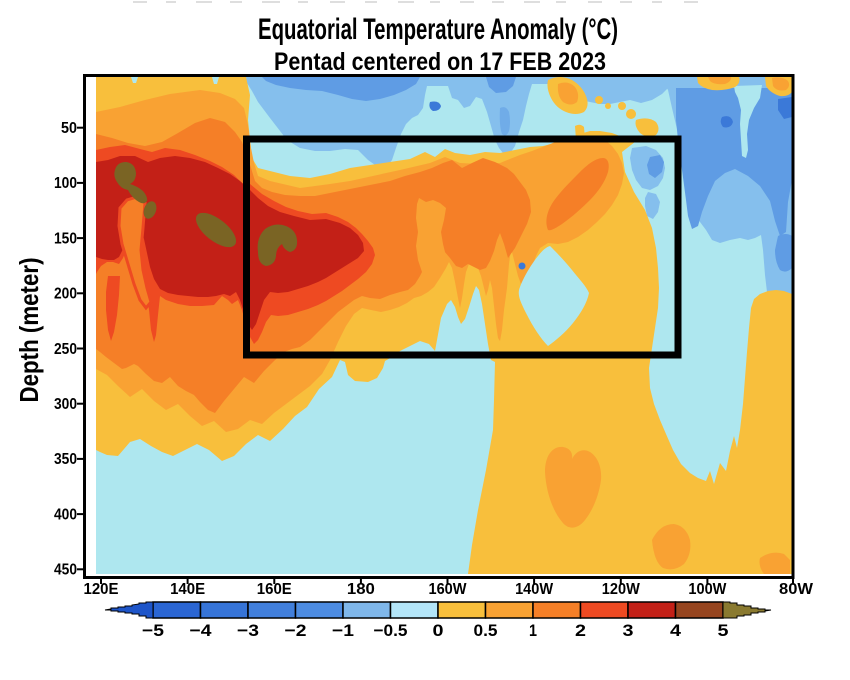  What do you see at coordinates (65, 238) in the screenshot?
I see `svg-text: 150` at bounding box center [65, 238].